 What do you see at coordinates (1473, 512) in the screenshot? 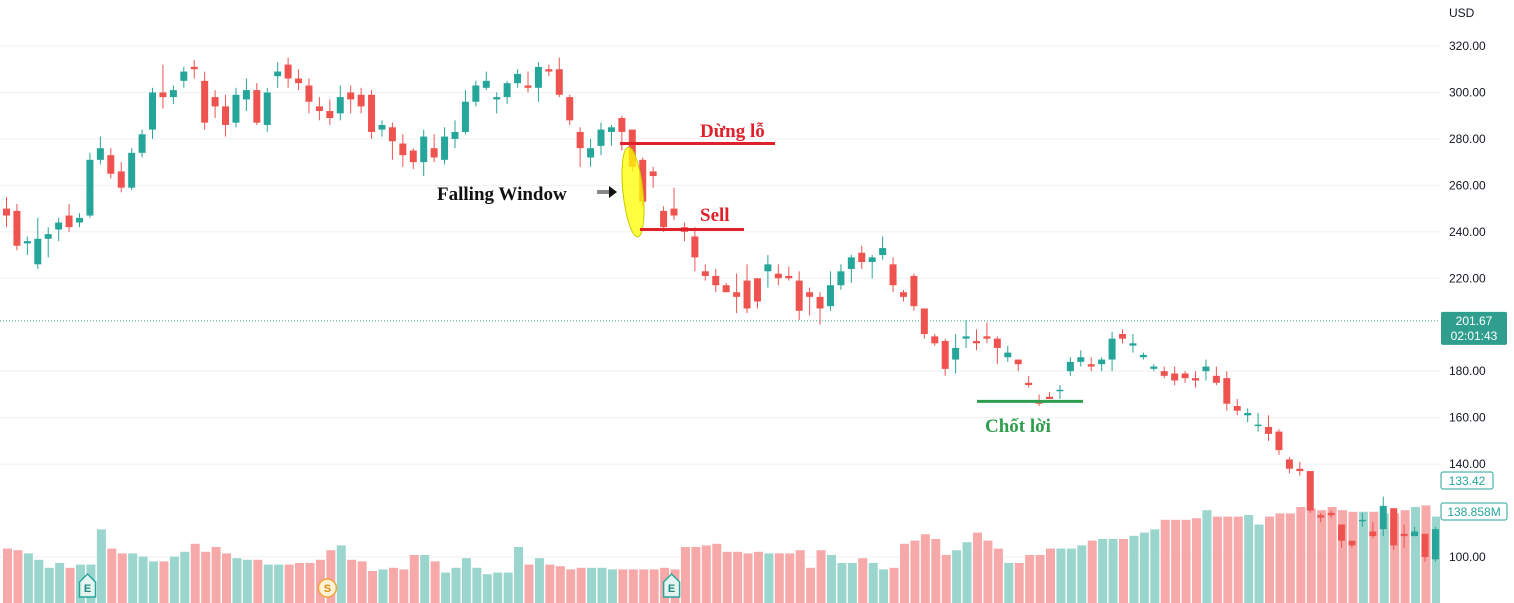
I see `svg-text: 138.858M` at bounding box center [1473, 512].